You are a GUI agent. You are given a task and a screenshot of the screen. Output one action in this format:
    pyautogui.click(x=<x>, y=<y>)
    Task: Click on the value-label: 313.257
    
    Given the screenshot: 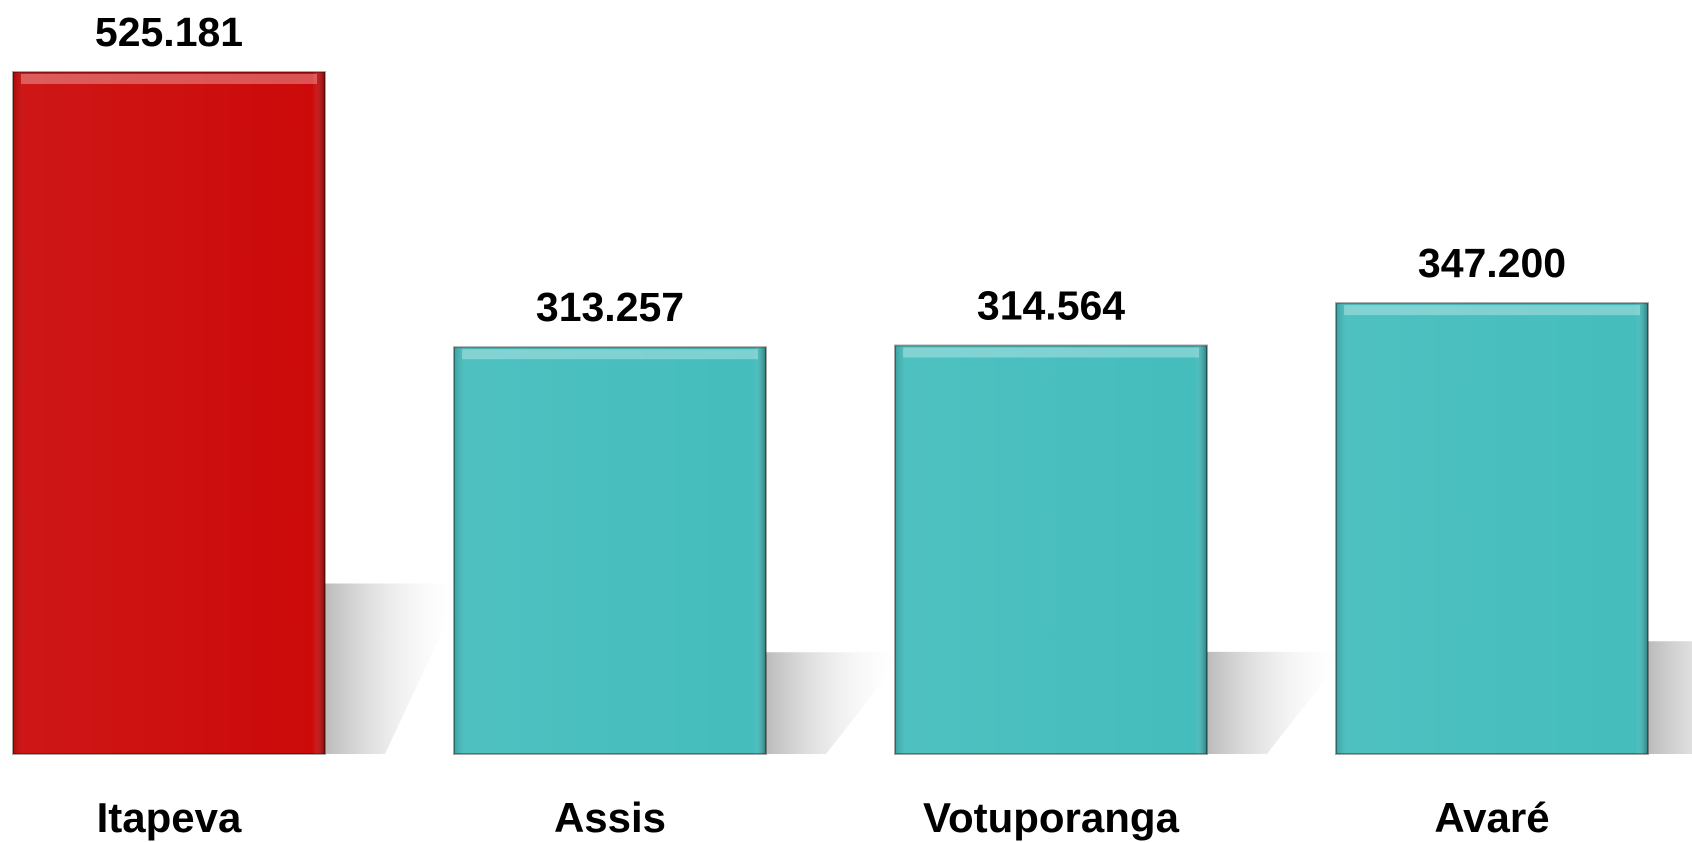 What is the action you would take?
    pyautogui.click(x=610, y=307)
    